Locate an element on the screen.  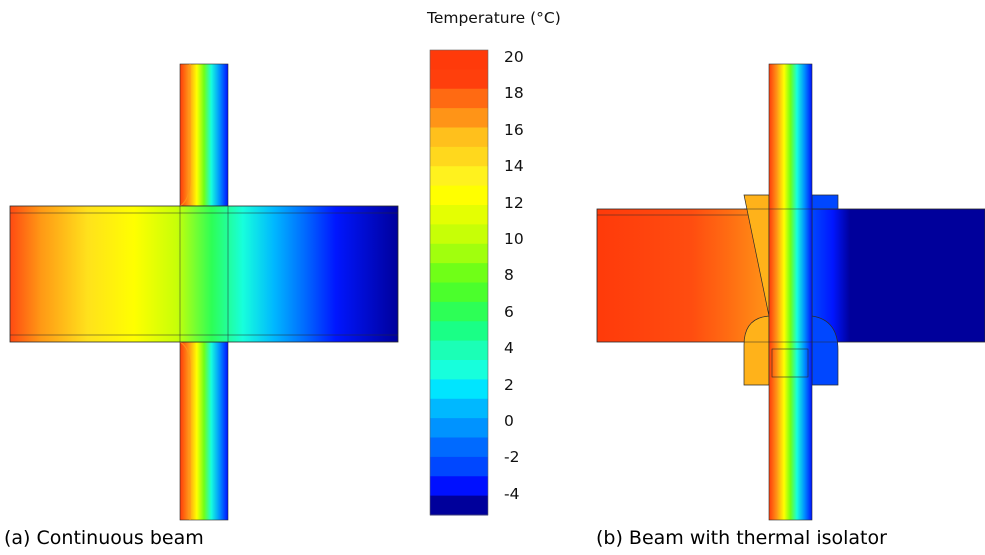
legend-tick-label: 6 is located at coordinates (509, 311).